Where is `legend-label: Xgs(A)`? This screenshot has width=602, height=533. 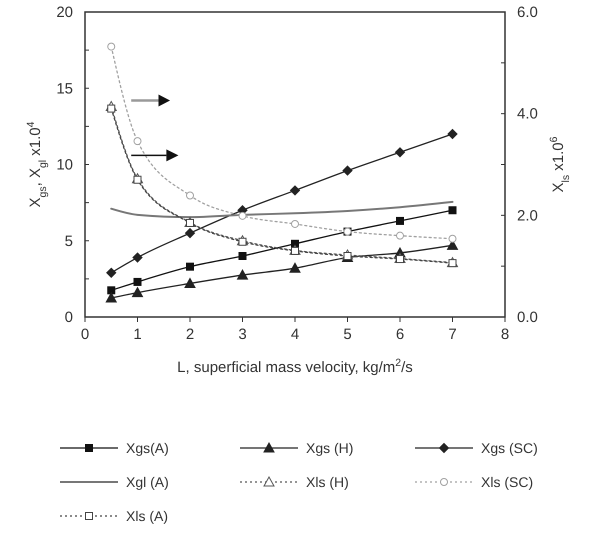 legend-label: Xgs(A) is located at coordinates (147, 448).